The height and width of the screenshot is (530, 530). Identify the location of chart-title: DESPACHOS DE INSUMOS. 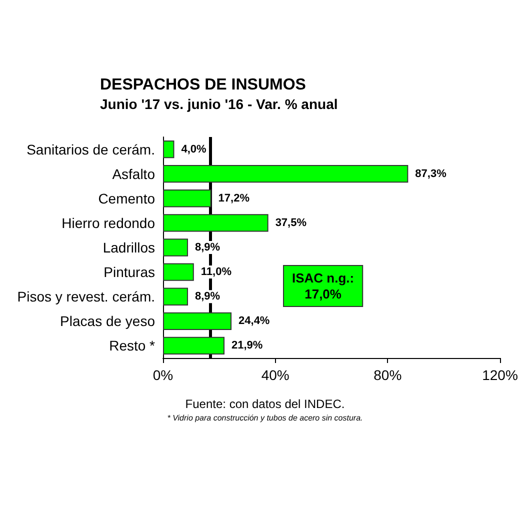
(203, 85).